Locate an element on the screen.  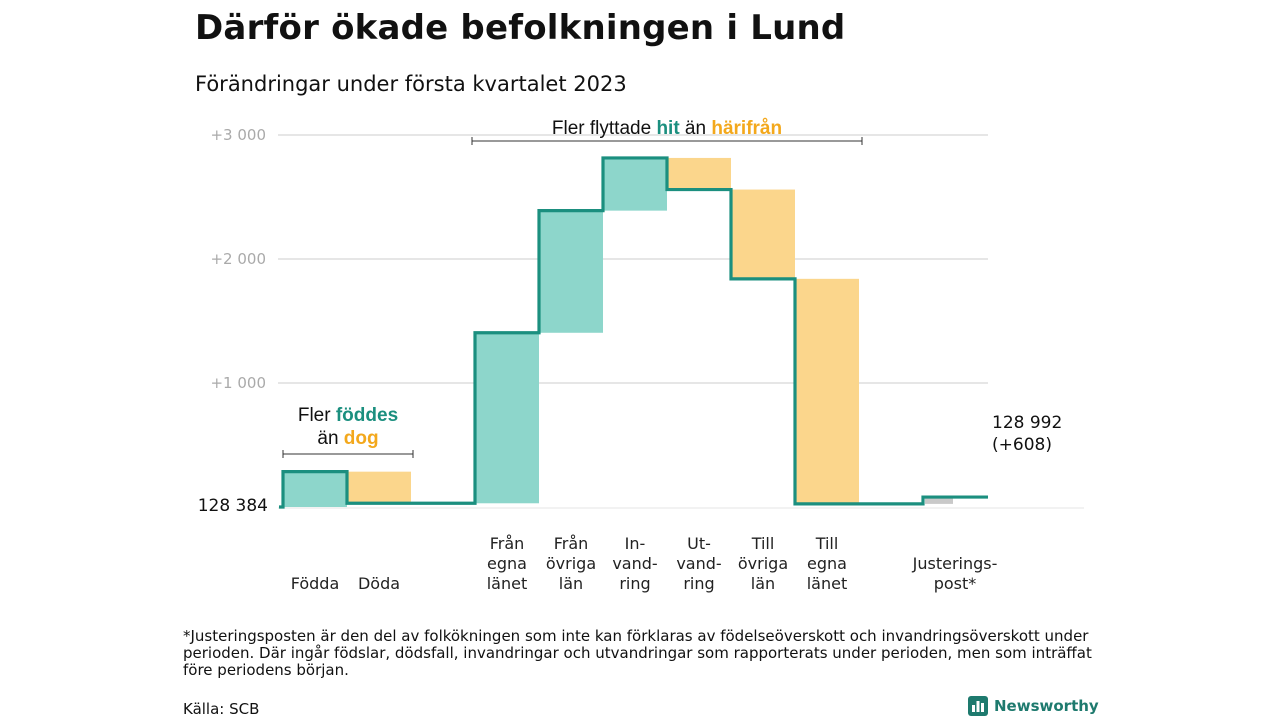
y-tick-label: +1 000 is located at coordinates (238, 383).